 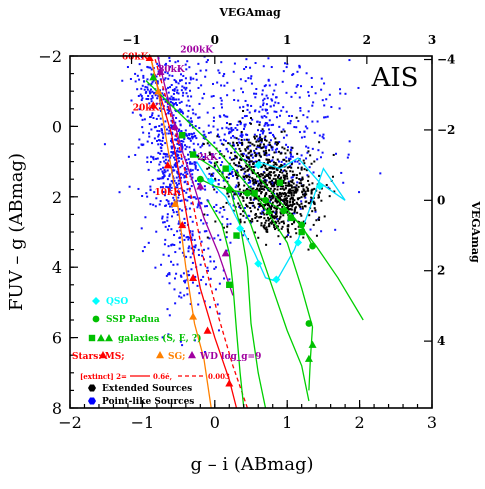 I want to click on top-tick-label: 0, so click(x=215, y=40).